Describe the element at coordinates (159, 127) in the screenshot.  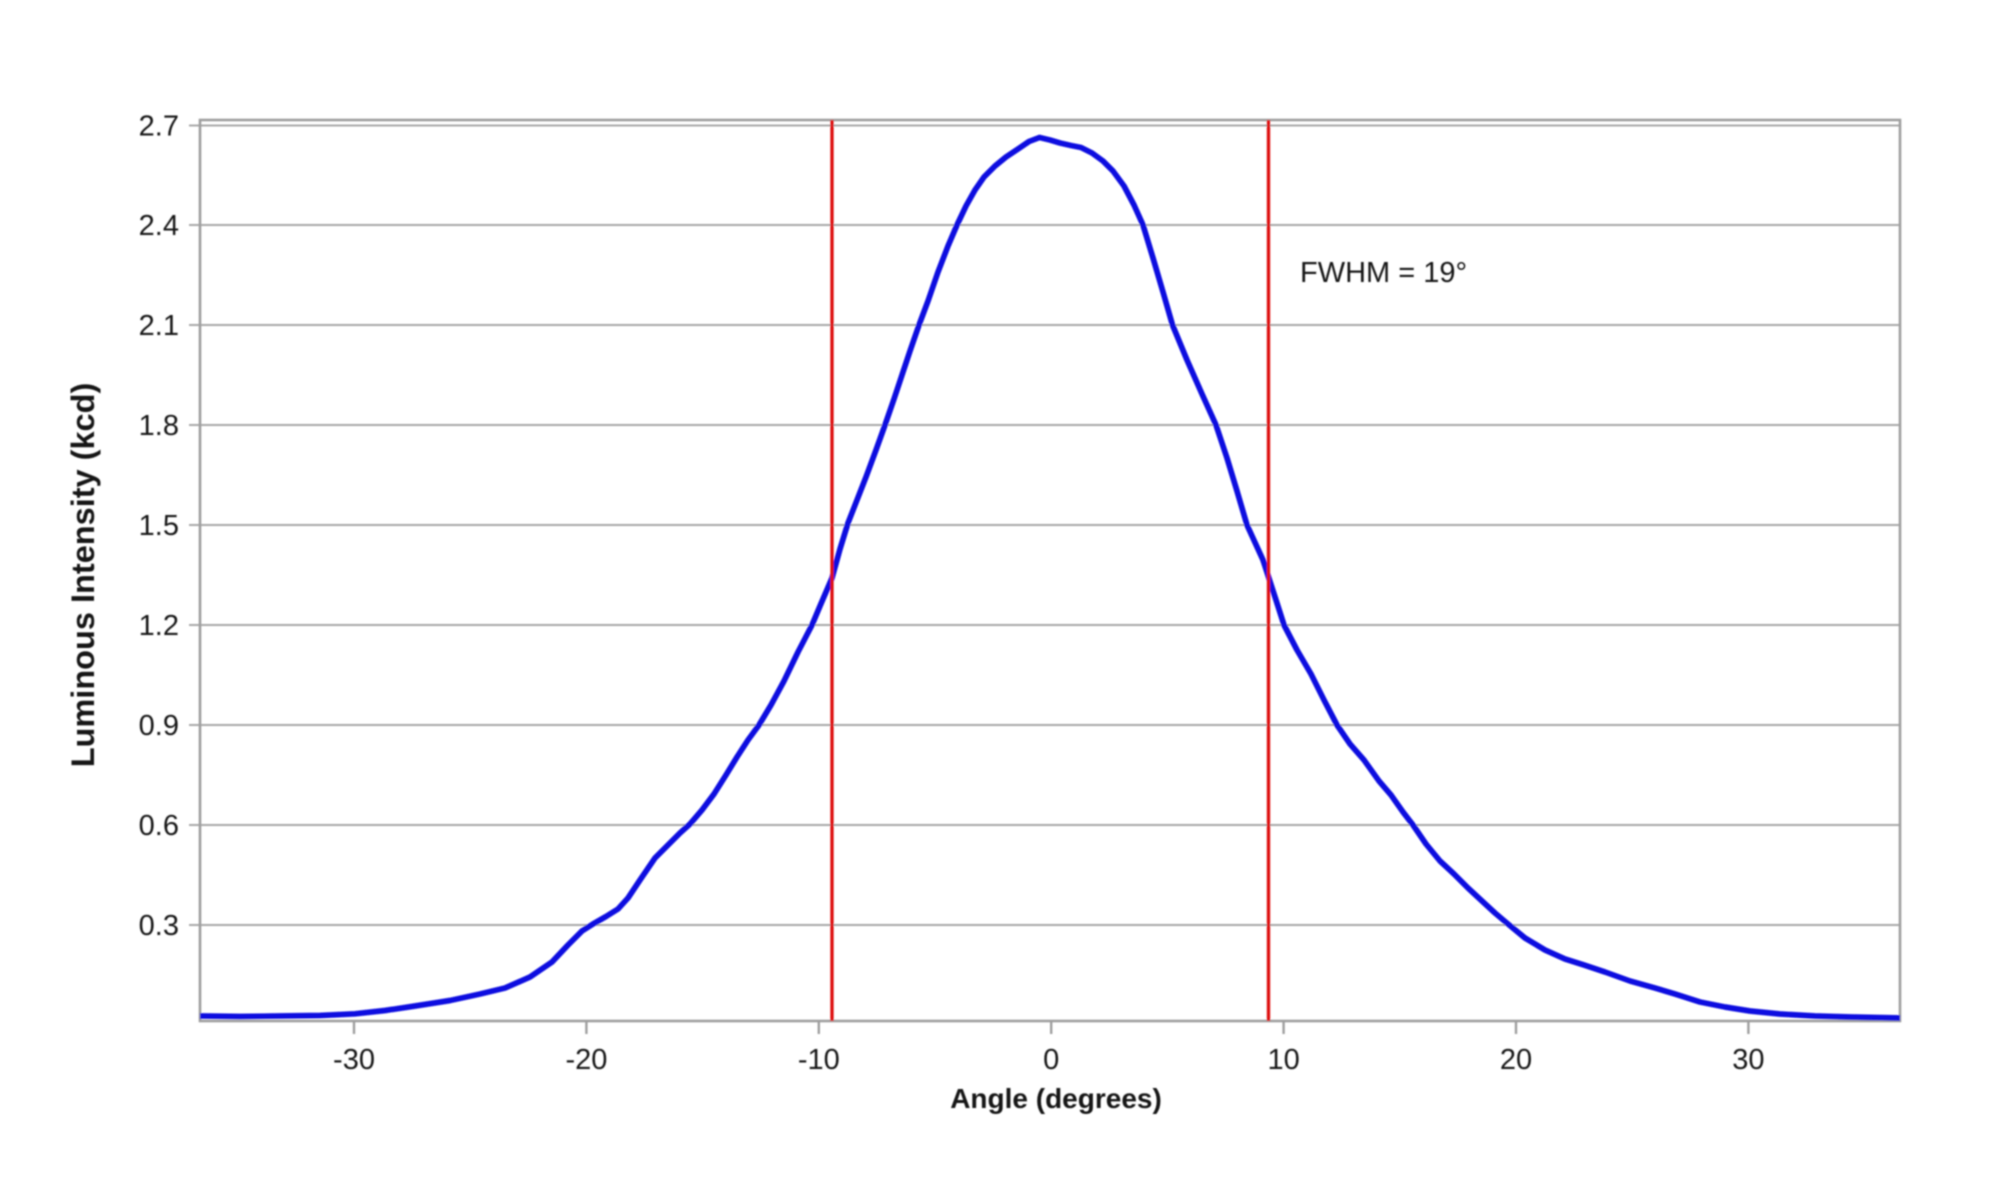
I see `svg-text: 2.7` at that location.